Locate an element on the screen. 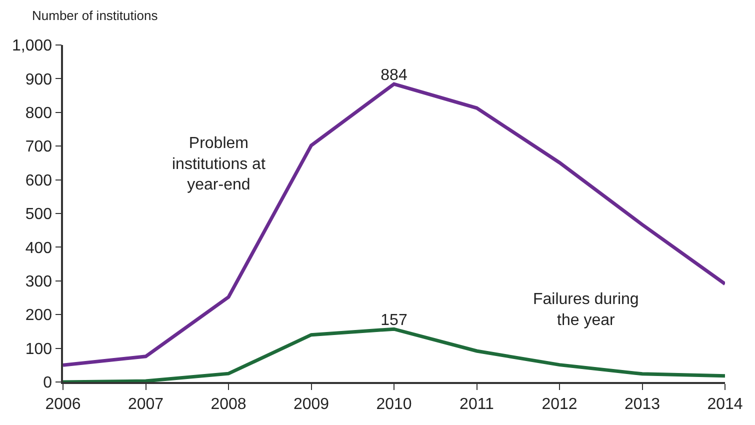 This screenshot has width=755, height=425. y-tick-label: 800 is located at coordinates (38, 113).